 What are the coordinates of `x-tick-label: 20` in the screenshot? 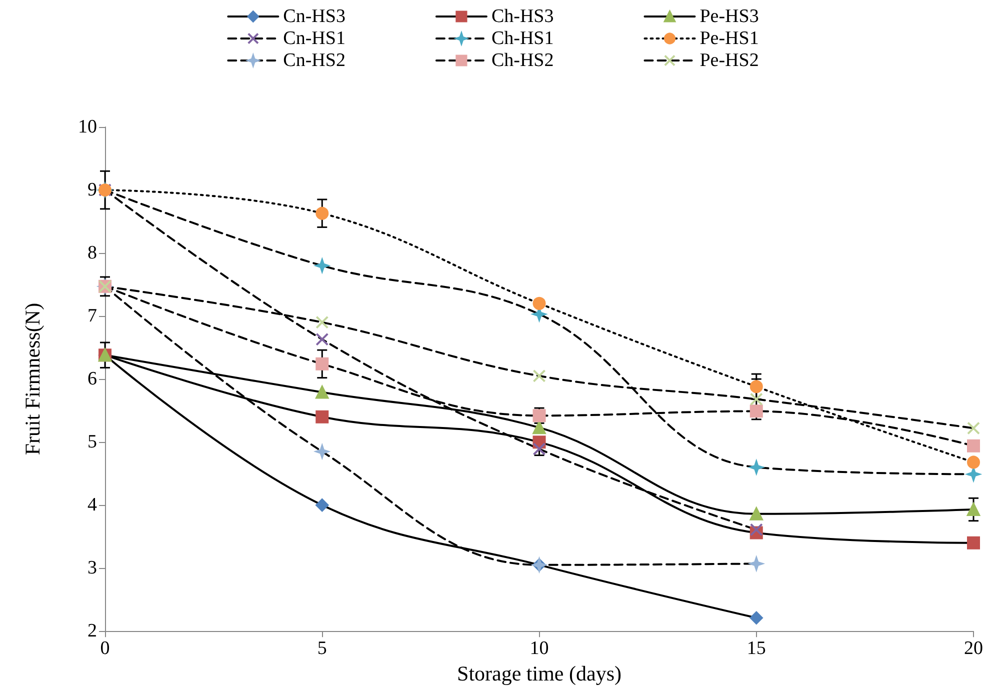 It's located at (973, 649).